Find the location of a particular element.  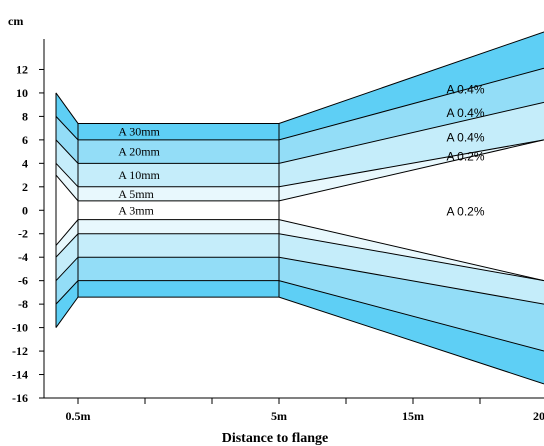

annotations: A 0.4% A 0.4% A 0.4% A 0.2% A 0.2% is located at coordinates (466, 150).